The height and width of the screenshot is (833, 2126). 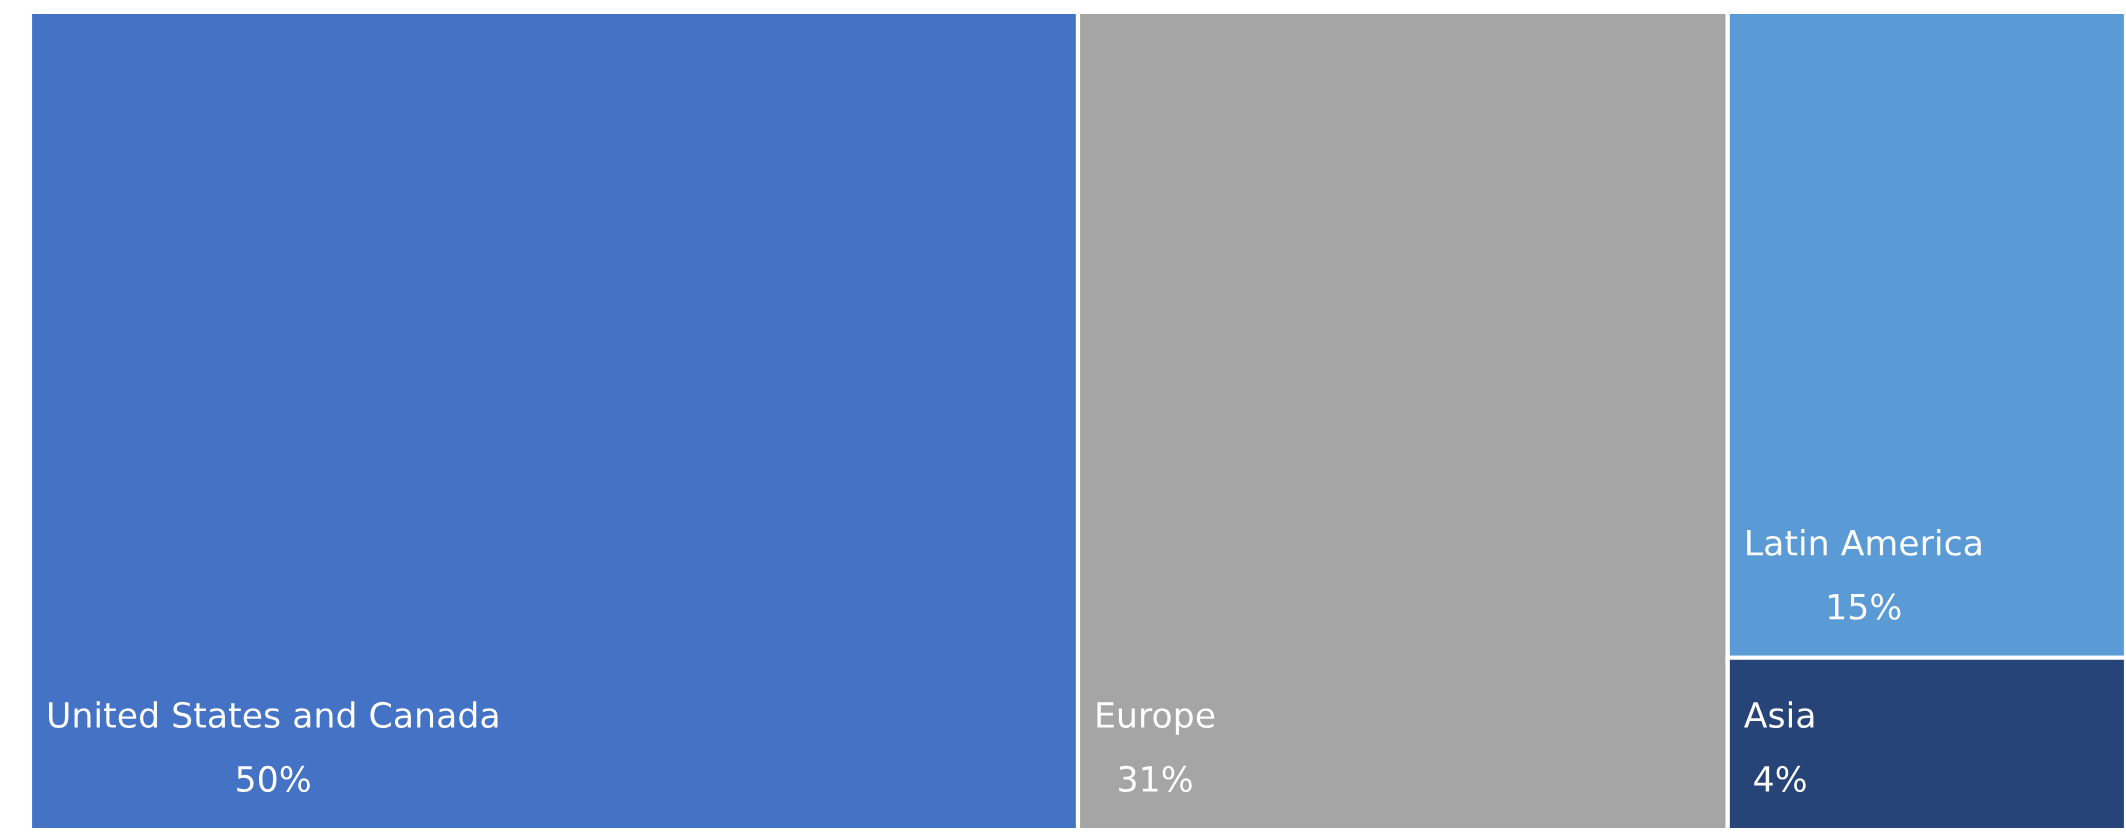 What do you see at coordinates (1155, 779) in the screenshot?
I see `data-label: 31%` at bounding box center [1155, 779].